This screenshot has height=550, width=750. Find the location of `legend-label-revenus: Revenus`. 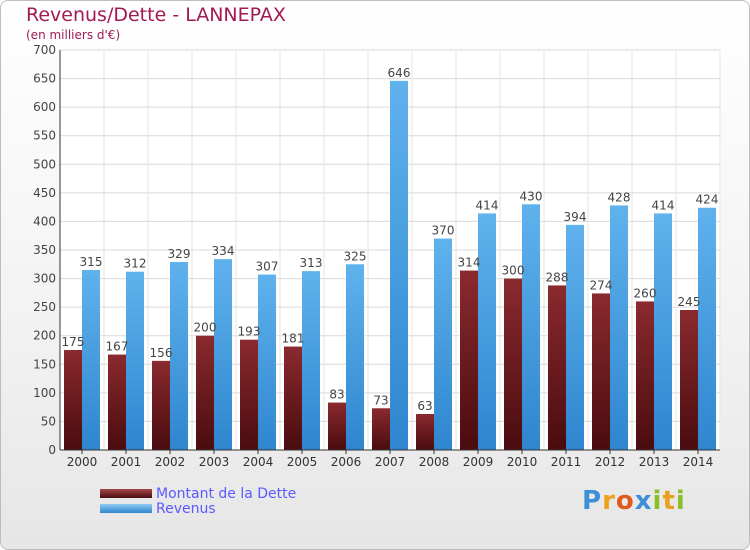

legend-label-revenus: Revenus is located at coordinates (186, 508).